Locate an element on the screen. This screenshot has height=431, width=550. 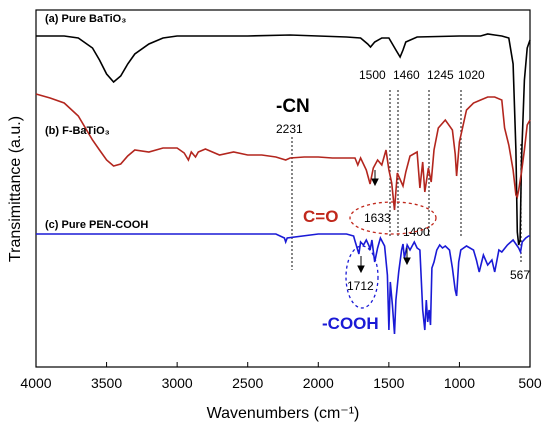
arrow-1712-head is located at coordinates (361, 269).